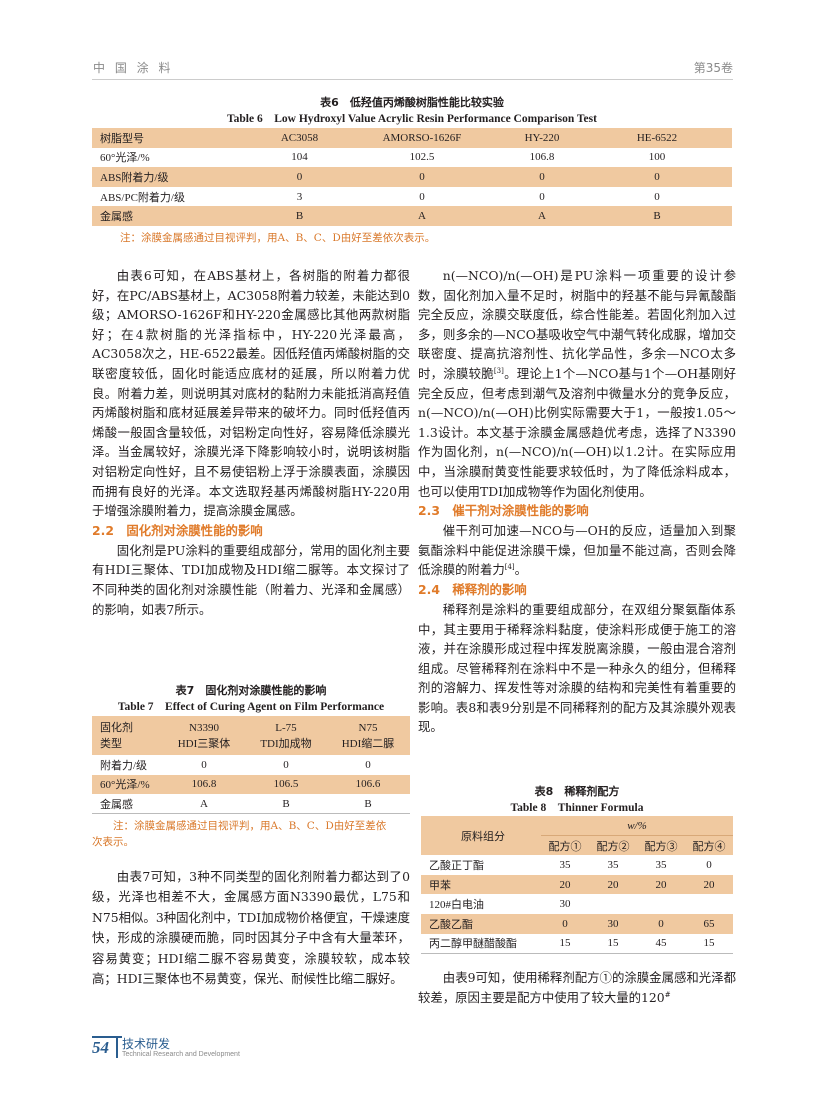 This screenshot has width=816, height=1099. Describe the element at coordinates (299, 196) in the screenshot. I see `table-cell: 3` at that location.